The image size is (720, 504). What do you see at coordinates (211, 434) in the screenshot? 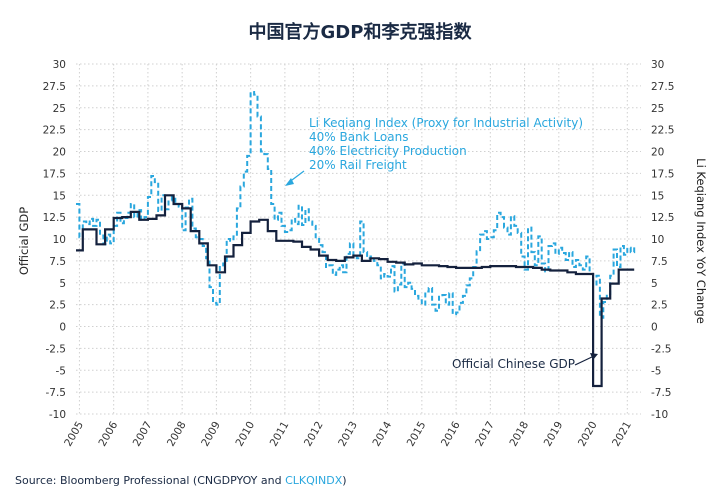
I see `x-tick: 2009` at bounding box center [211, 434].